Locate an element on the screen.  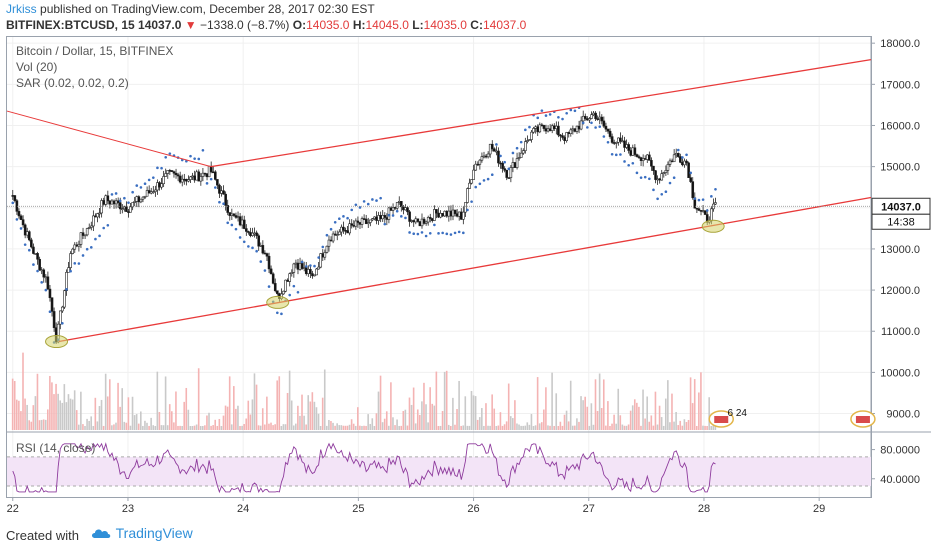
trendline is located at coordinates (109, 139).